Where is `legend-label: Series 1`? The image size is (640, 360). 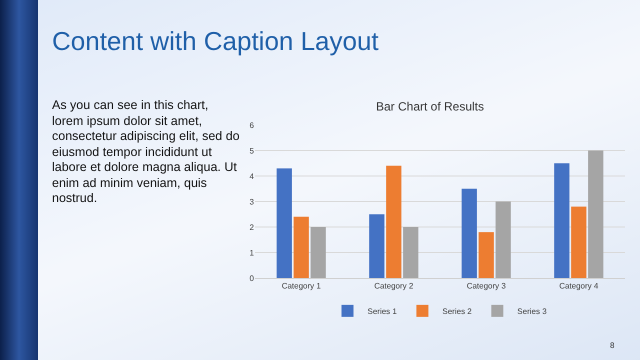
legend-label: Series 1 is located at coordinates (383, 311).